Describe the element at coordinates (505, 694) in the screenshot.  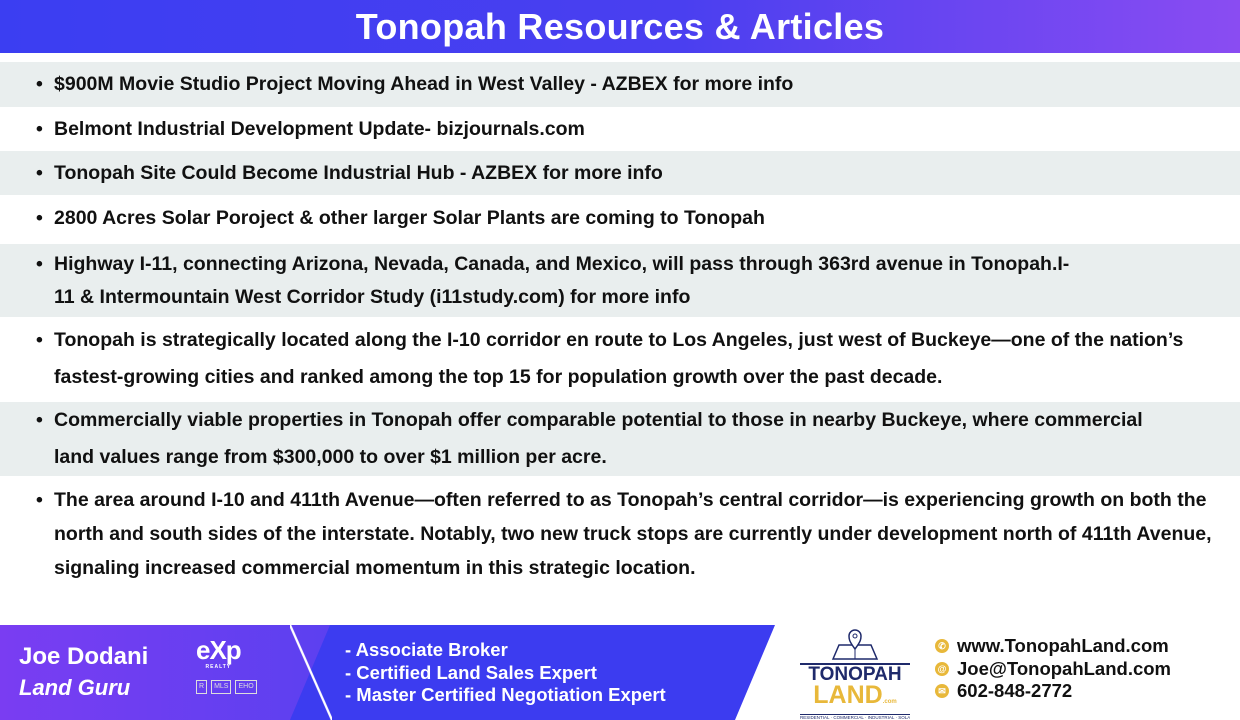
I see `credential-item: - Master Certified Negotiation Expert` at that location.